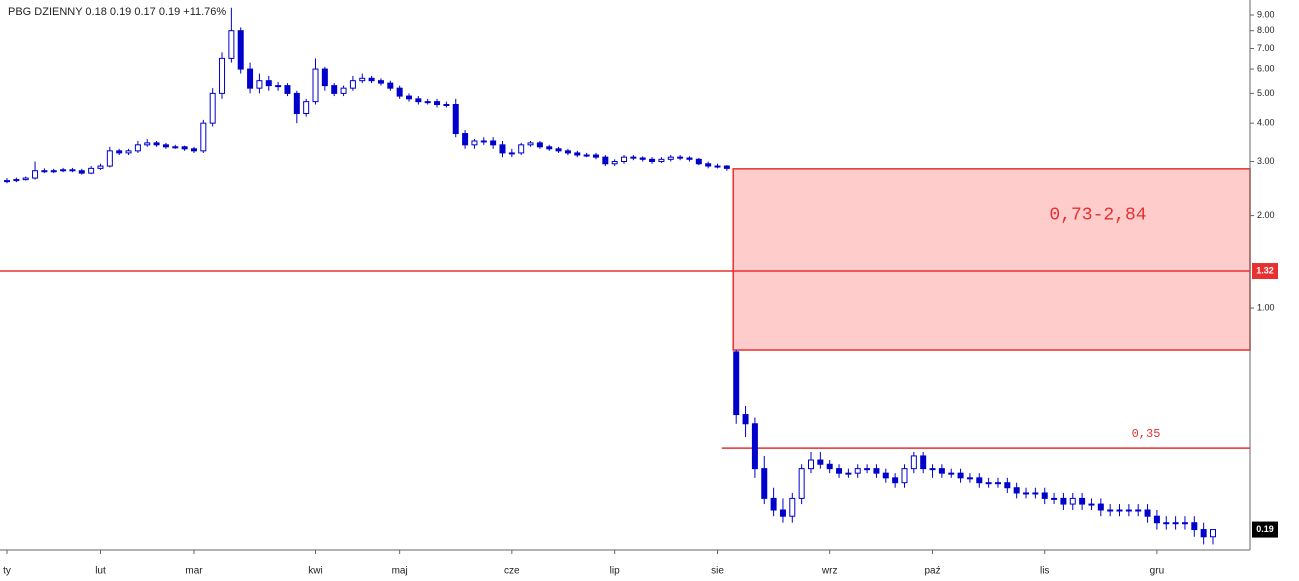 Image resolution: width=1299 pixels, height=581 pixels. I want to click on x-tick-label: wrz, so click(829, 571).